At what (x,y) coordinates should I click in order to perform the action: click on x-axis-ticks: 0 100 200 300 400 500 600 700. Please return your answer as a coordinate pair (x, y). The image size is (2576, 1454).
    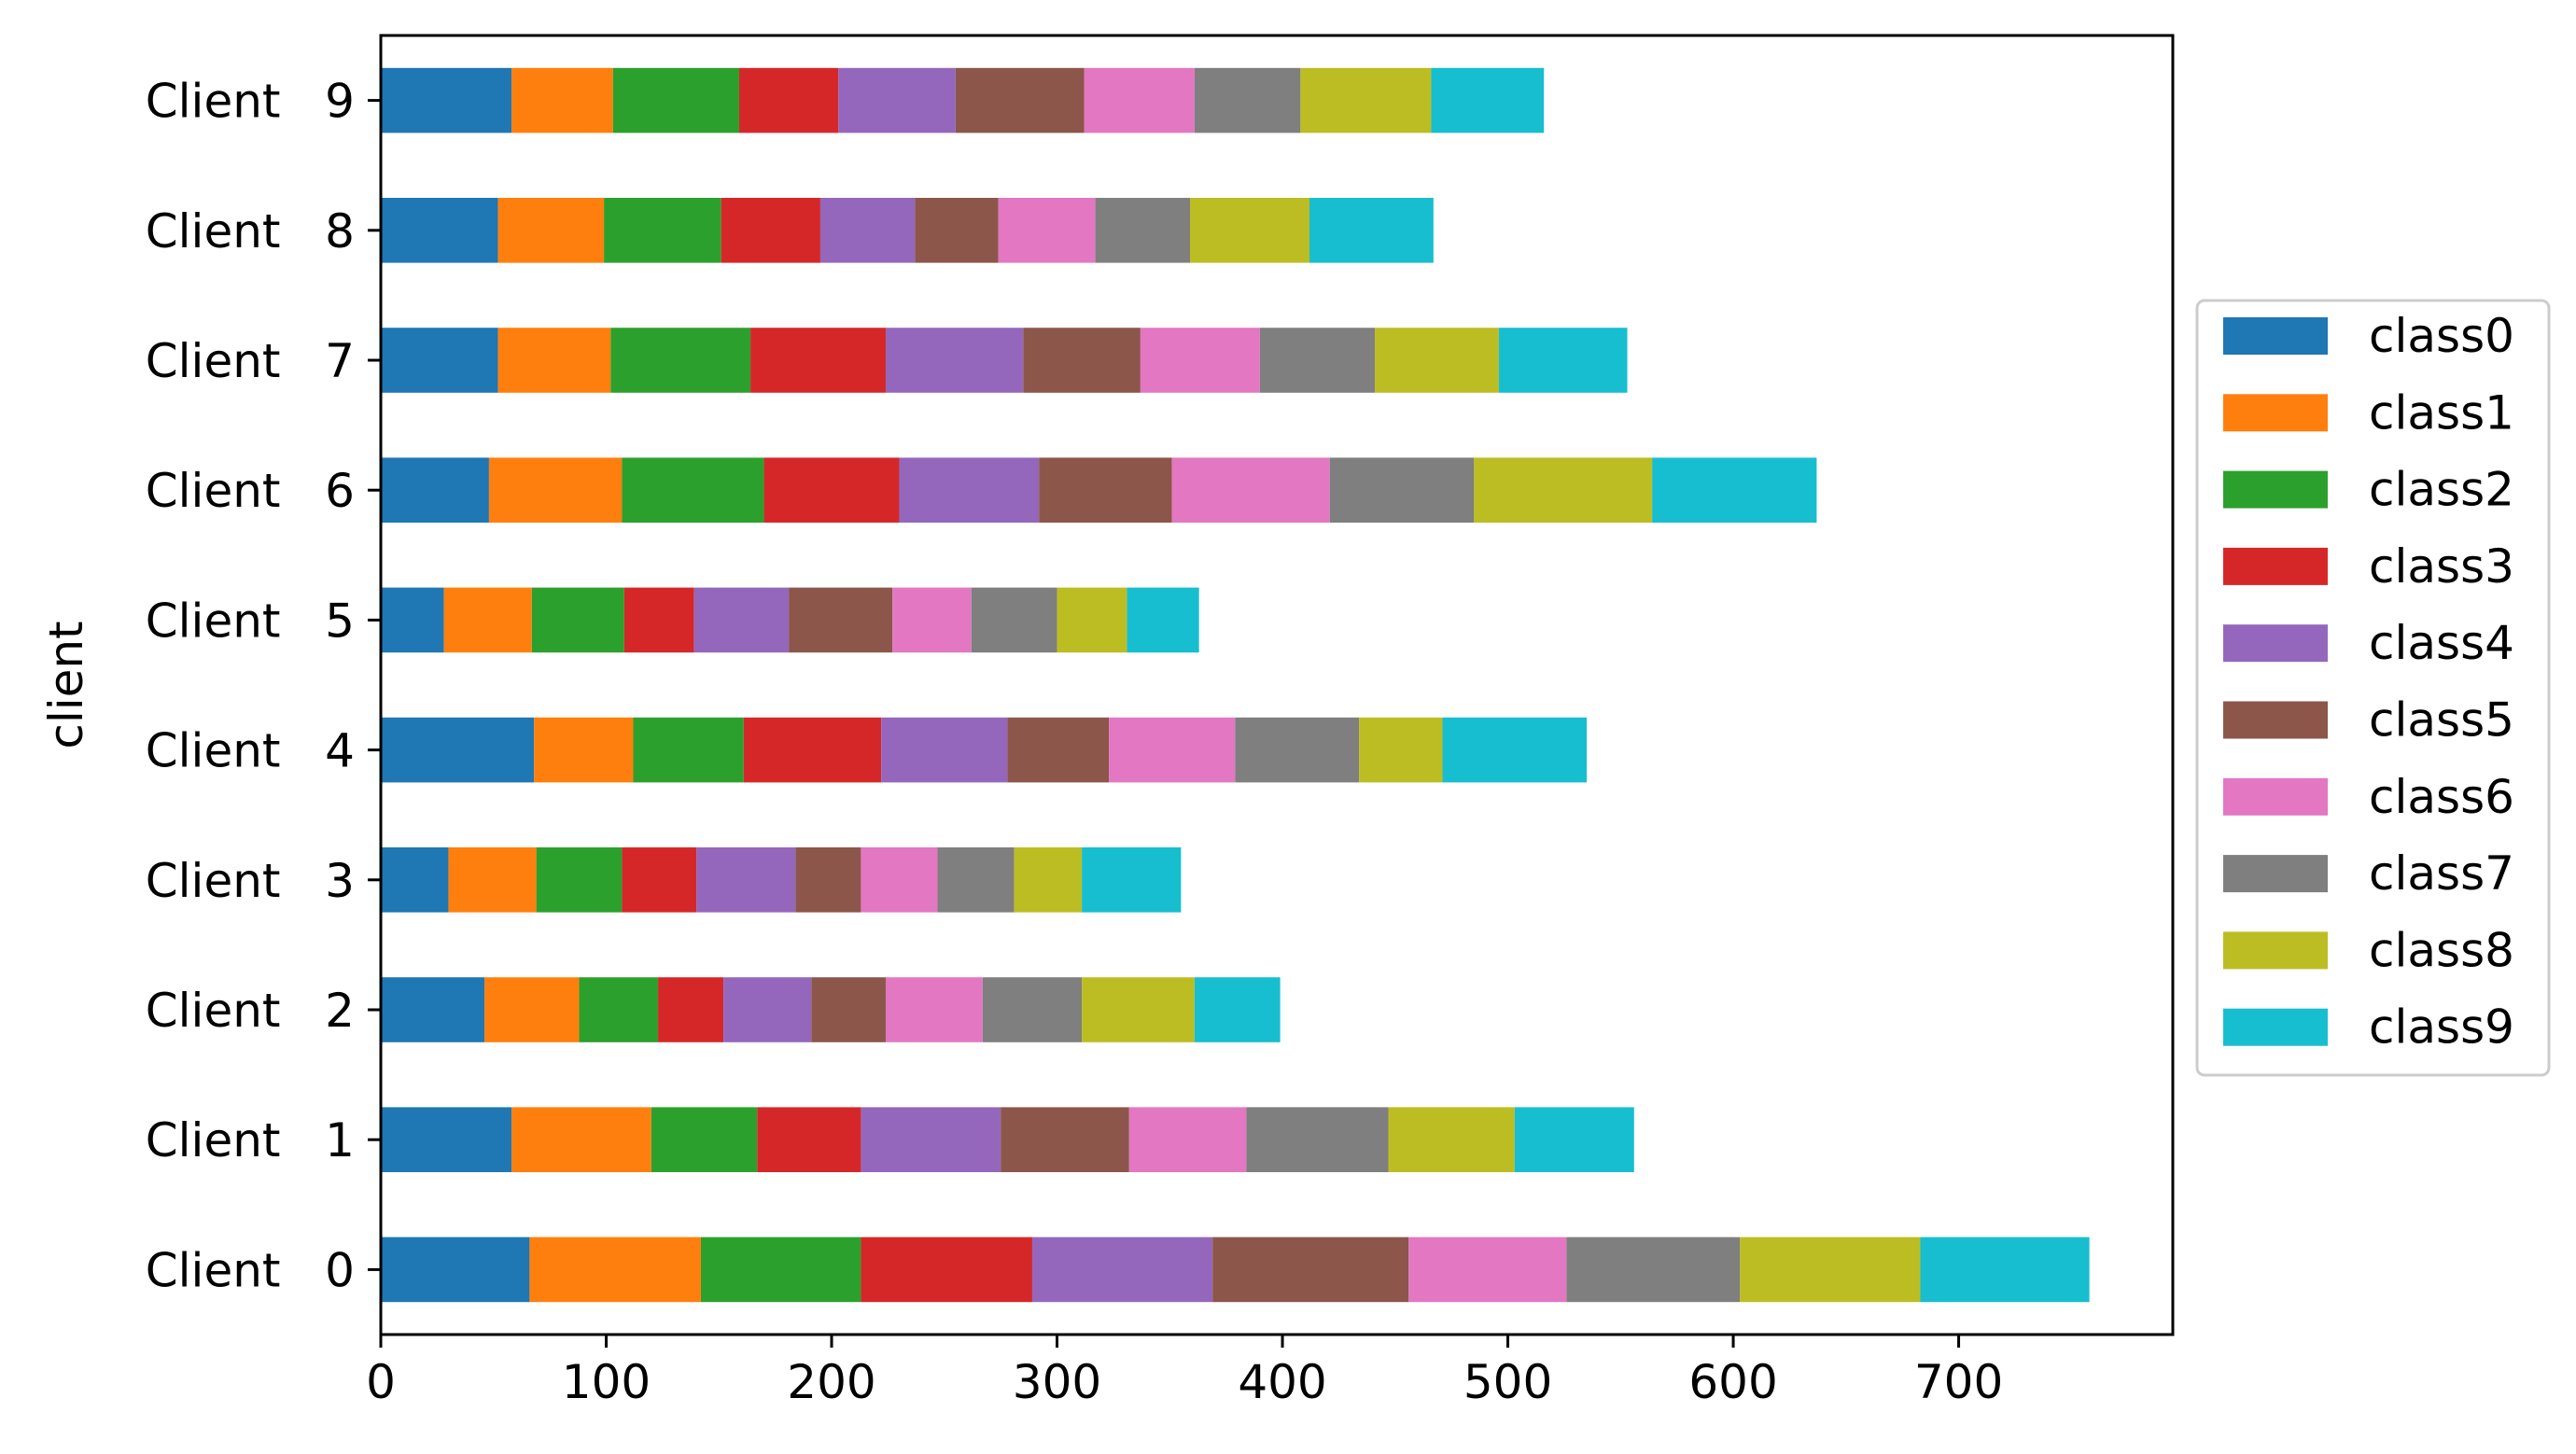
    Looking at the image, I should click on (1184, 1372).